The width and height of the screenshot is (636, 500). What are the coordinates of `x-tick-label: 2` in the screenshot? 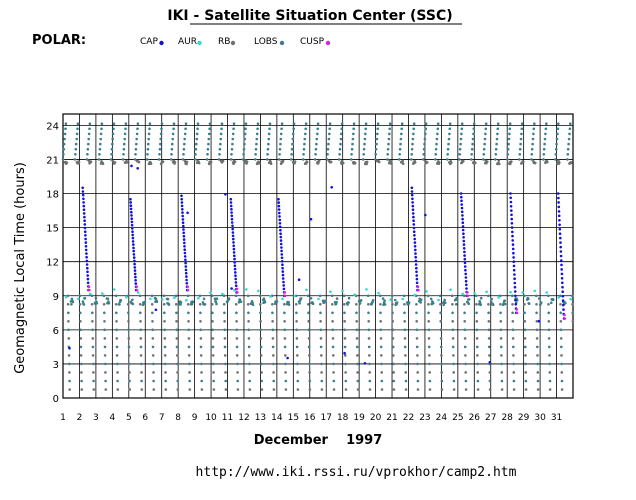 It's located at (80, 418).